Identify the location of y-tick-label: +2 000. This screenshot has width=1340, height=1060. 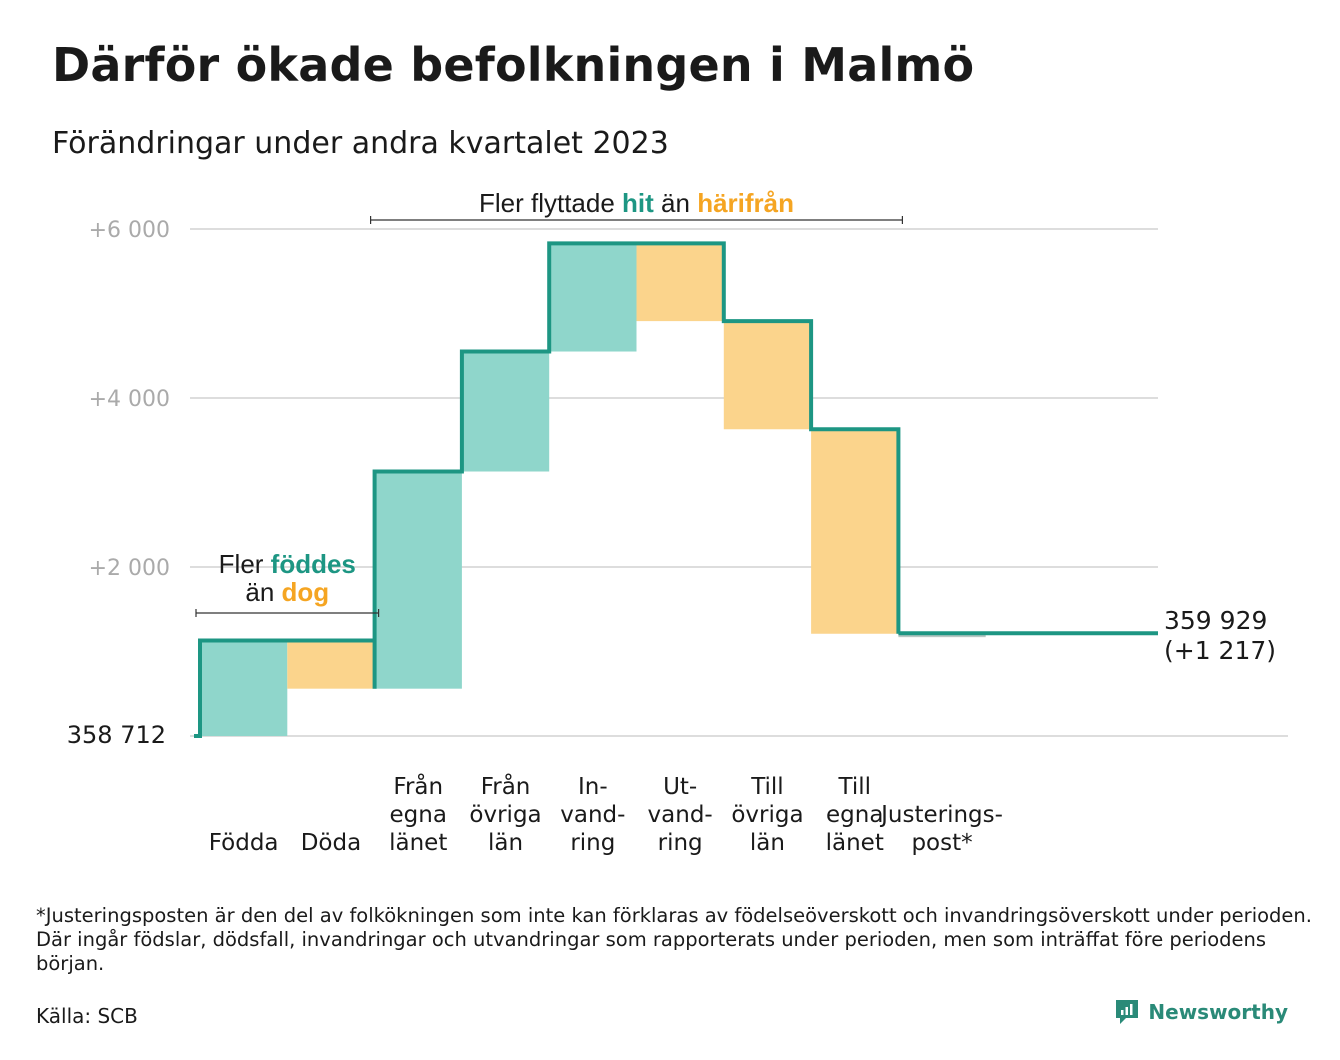
(129, 568).